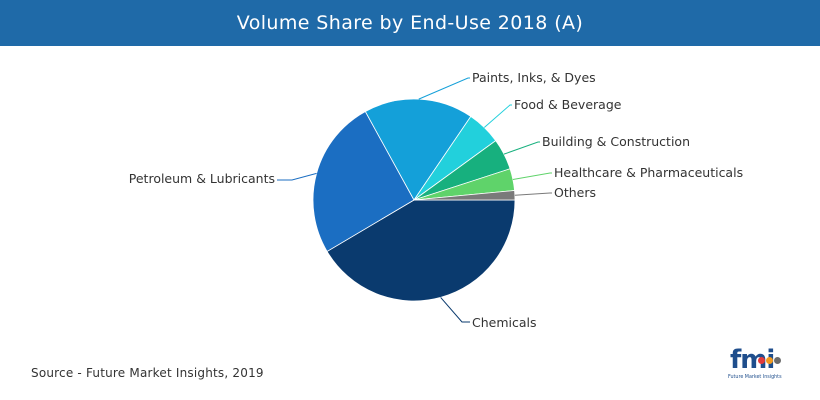  Describe the element at coordinates (534, 77) in the screenshot. I see `pie-label-paints-inks-dyes: Paints, Inks, & Dyes` at that location.